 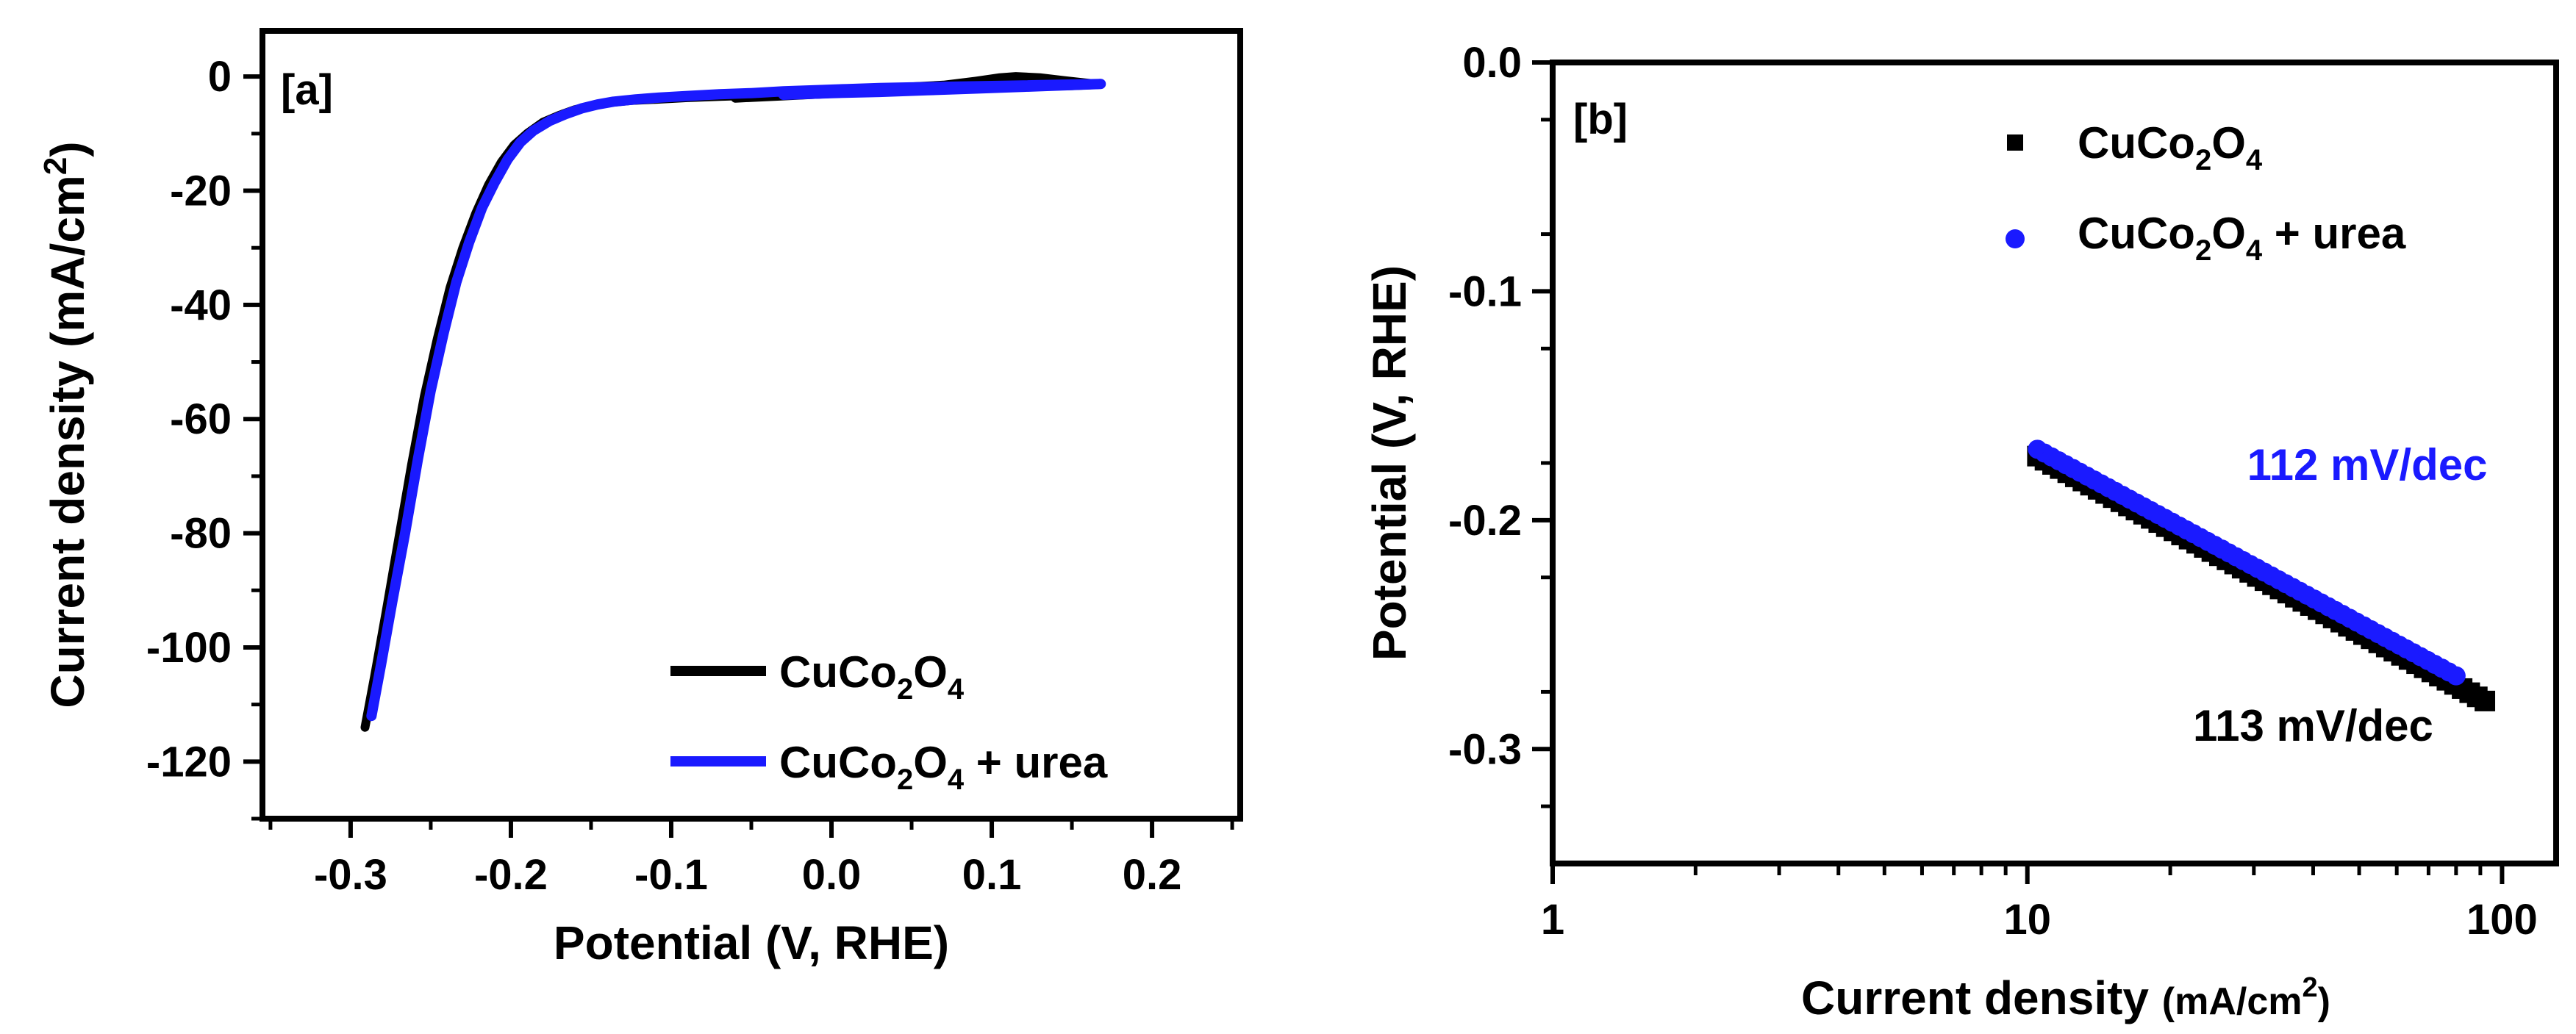 What do you see at coordinates (2065, 998) in the screenshot?
I see `panel-b-x-axis-label: Current density (mA/cm2)` at bounding box center [2065, 998].